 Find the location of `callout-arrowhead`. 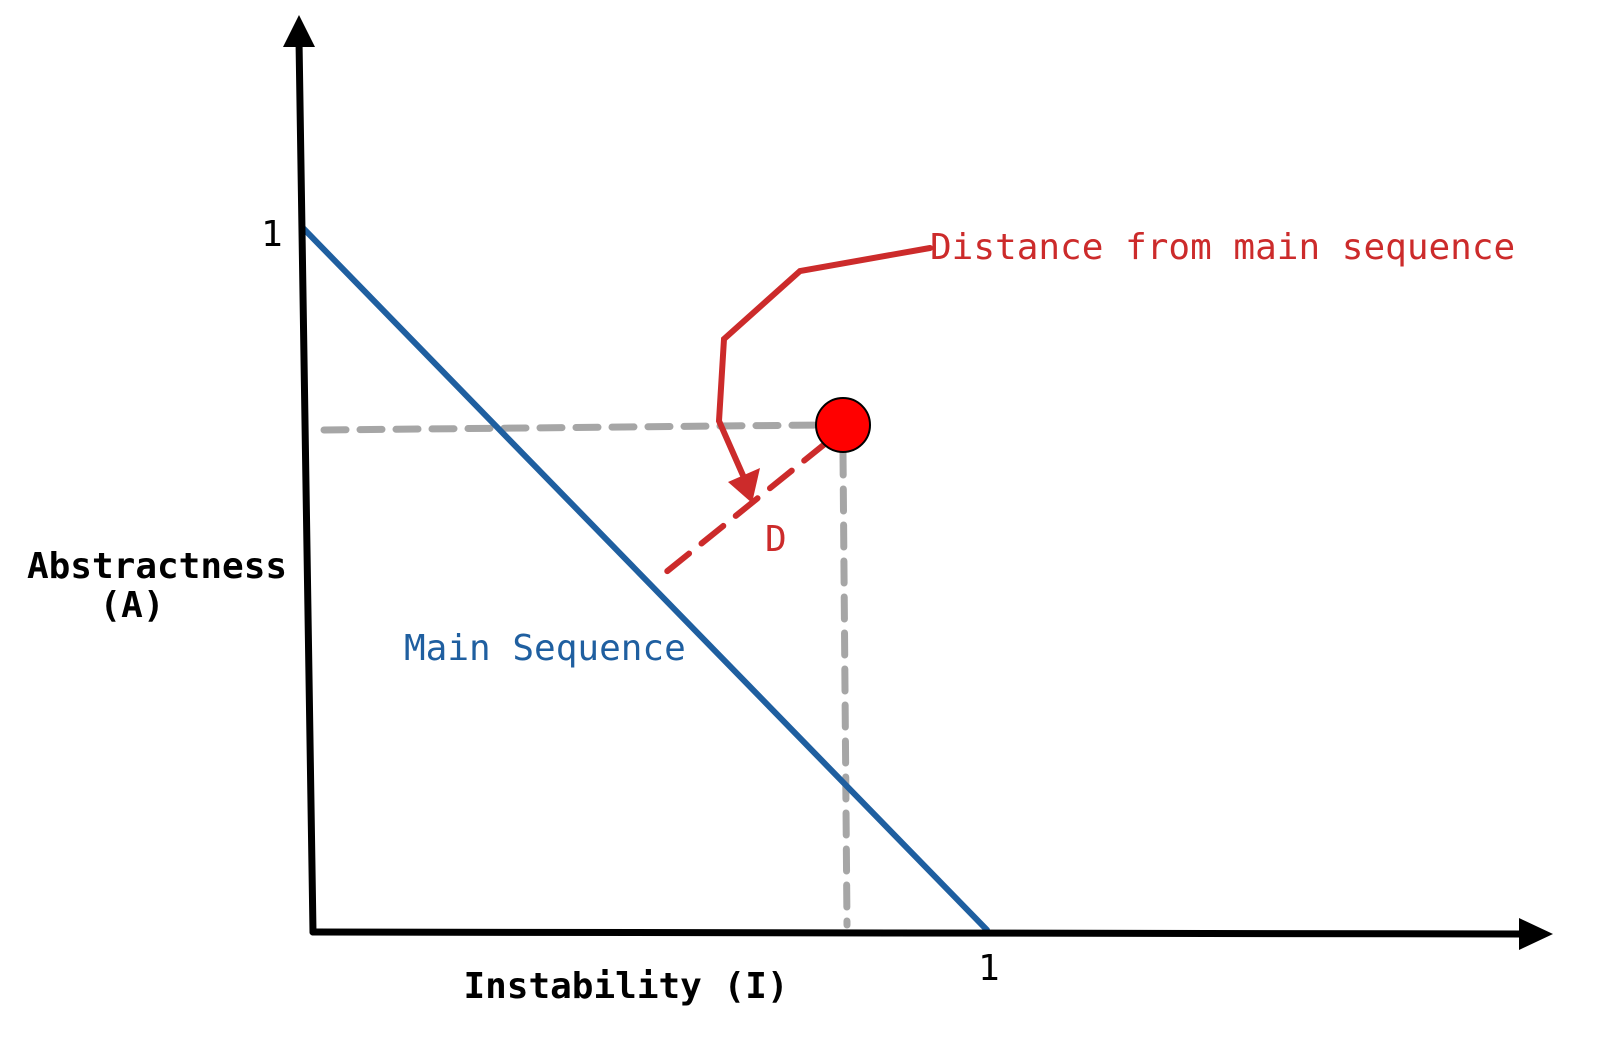

callout-arrowhead is located at coordinates (744, 485).